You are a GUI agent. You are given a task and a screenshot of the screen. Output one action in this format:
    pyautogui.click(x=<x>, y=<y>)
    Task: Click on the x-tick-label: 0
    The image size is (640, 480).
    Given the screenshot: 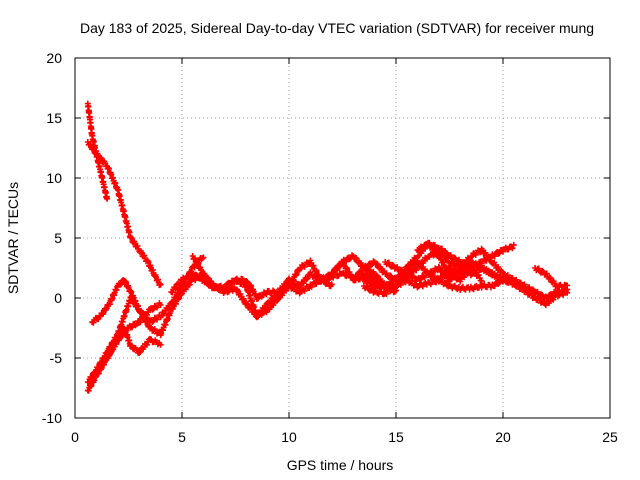 What is the action you would take?
    pyautogui.click(x=75, y=437)
    